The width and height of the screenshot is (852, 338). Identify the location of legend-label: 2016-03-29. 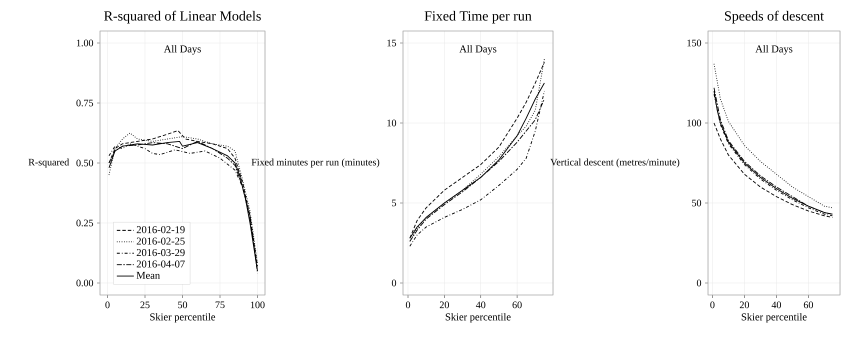
(160, 252).